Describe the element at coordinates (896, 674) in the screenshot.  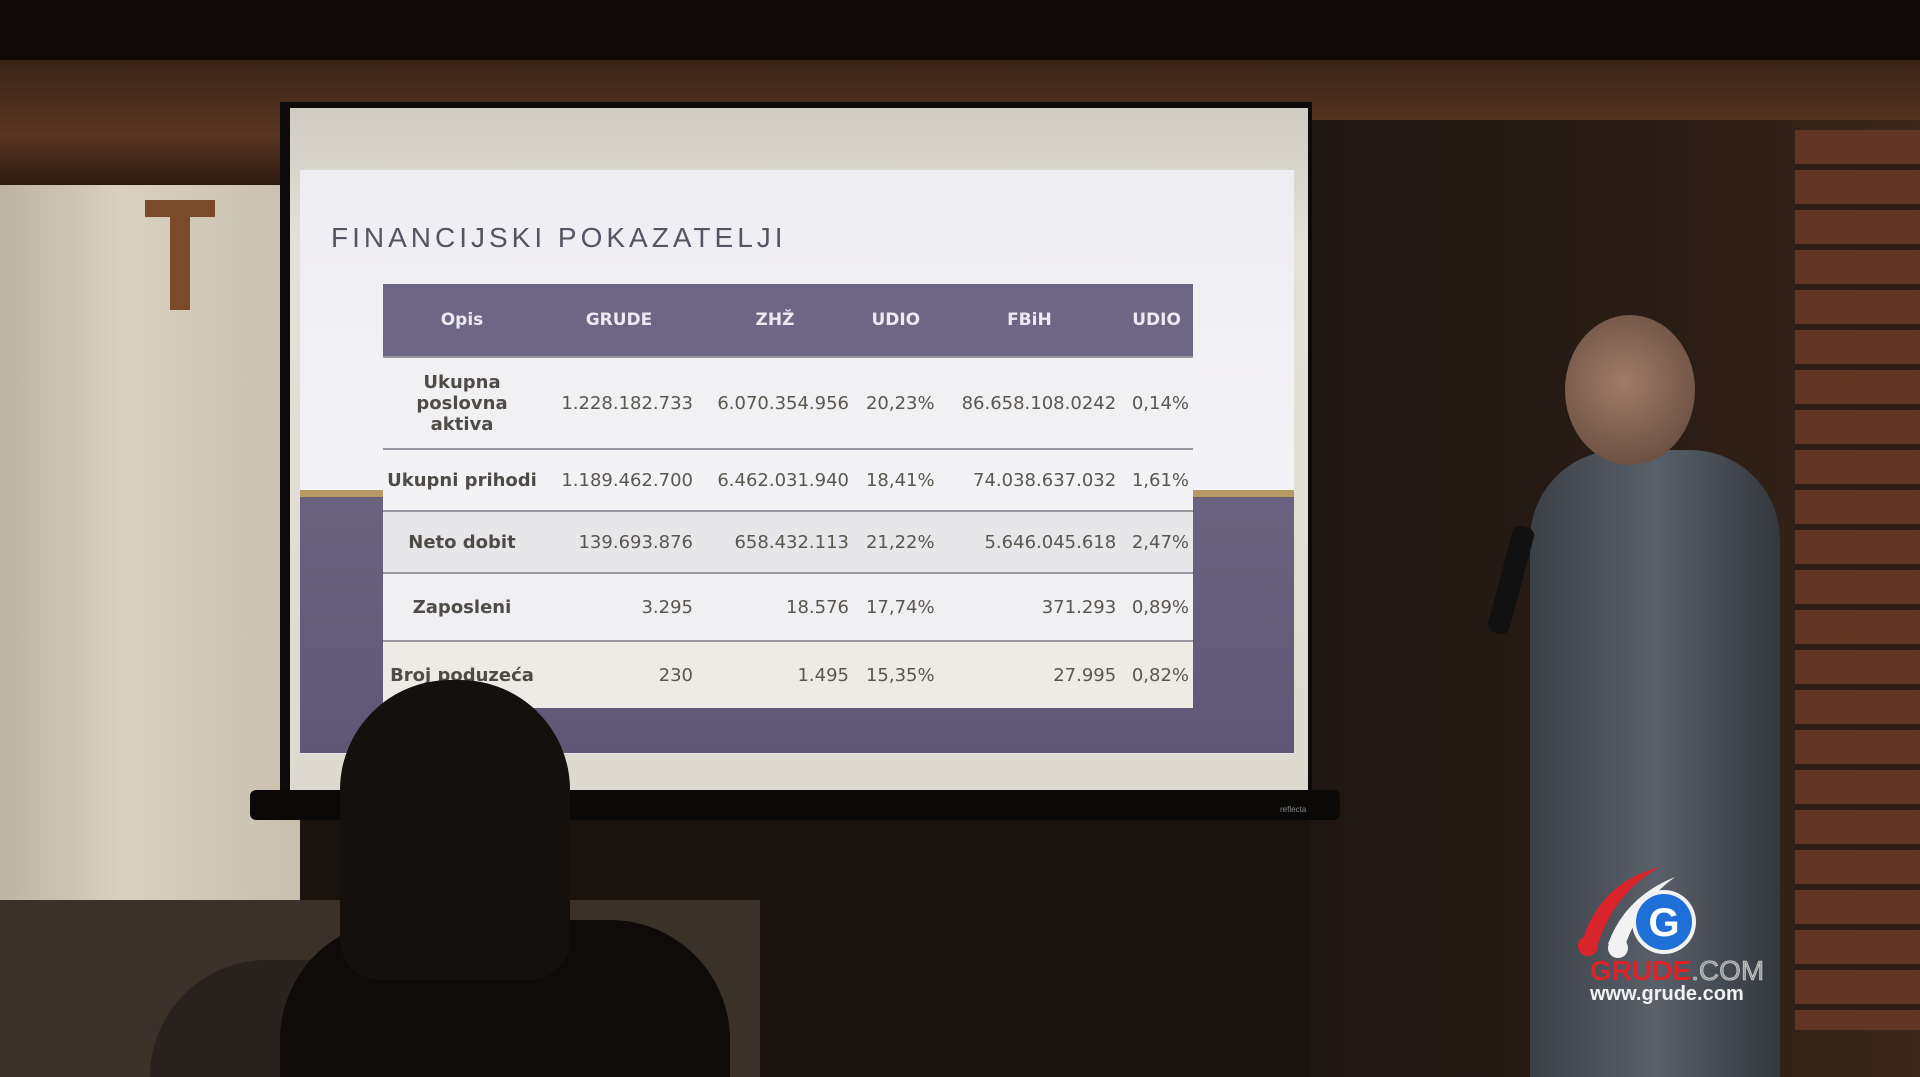
I see `table-cell: 15,35%` at that location.